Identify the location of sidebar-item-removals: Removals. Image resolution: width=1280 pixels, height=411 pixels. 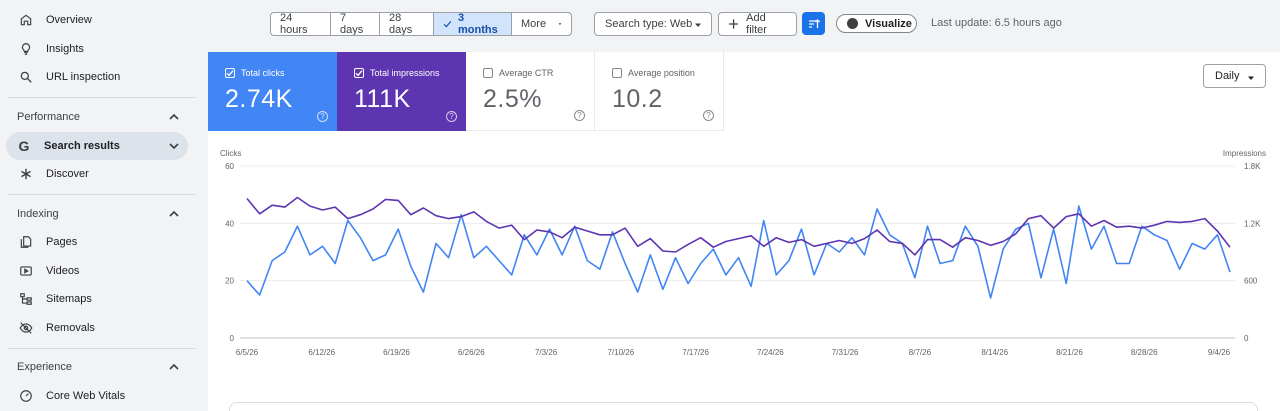
(98, 328).